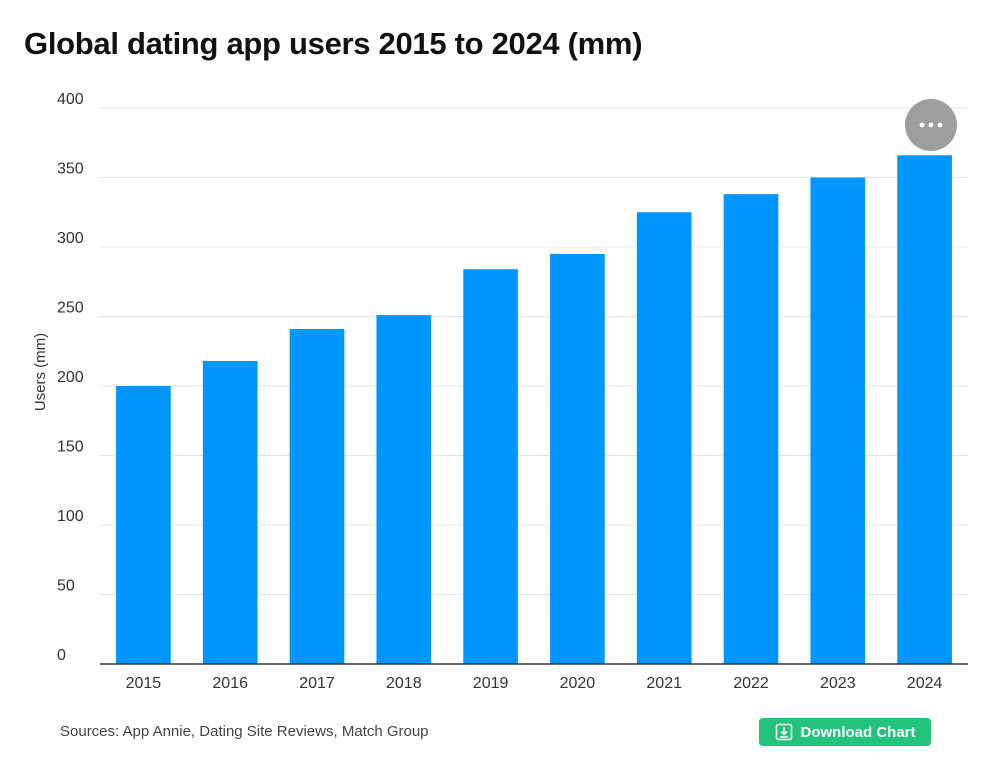  What do you see at coordinates (578, 683) in the screenshot?
I see `x-tick-label: 2020` at bounding box center [578, 683].